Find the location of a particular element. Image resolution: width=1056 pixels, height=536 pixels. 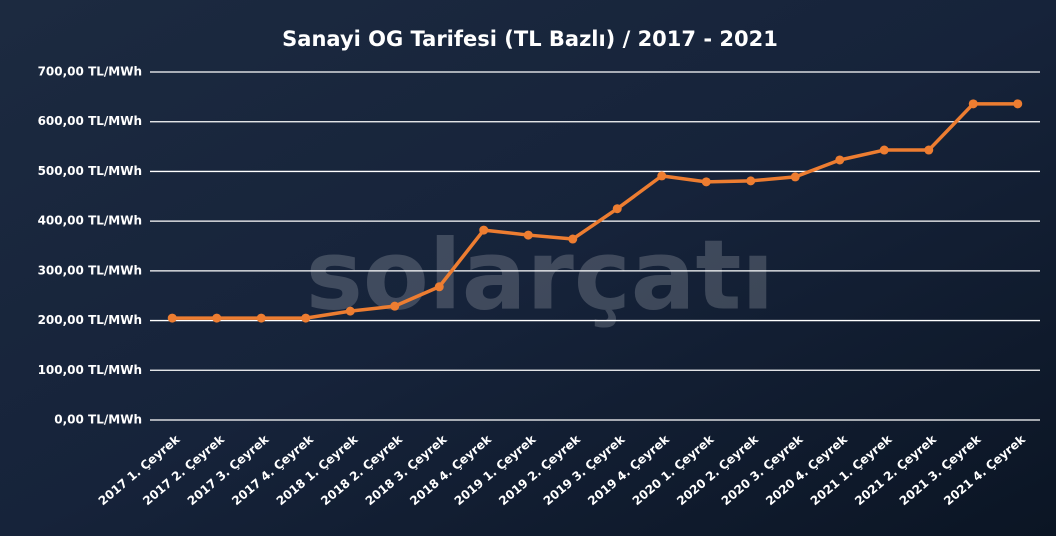

watermark: solarçatı is located at coordinates (540, 275).